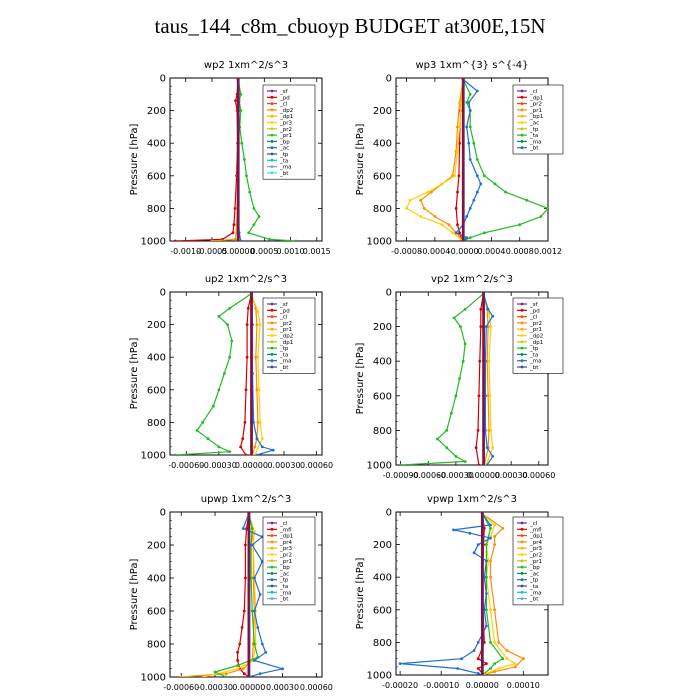 Image resolution: width=700 pixels, height=700 pixels. What do you see at coordinates (207, 160) in the screenshot?
I see `series-line` at bounding box center [207, 160].